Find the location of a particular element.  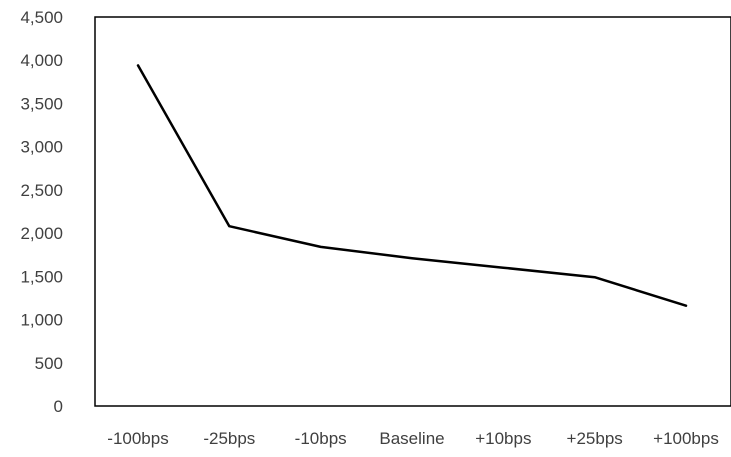

y-tick-label: 1,000 is located at coordinates (41, 320).